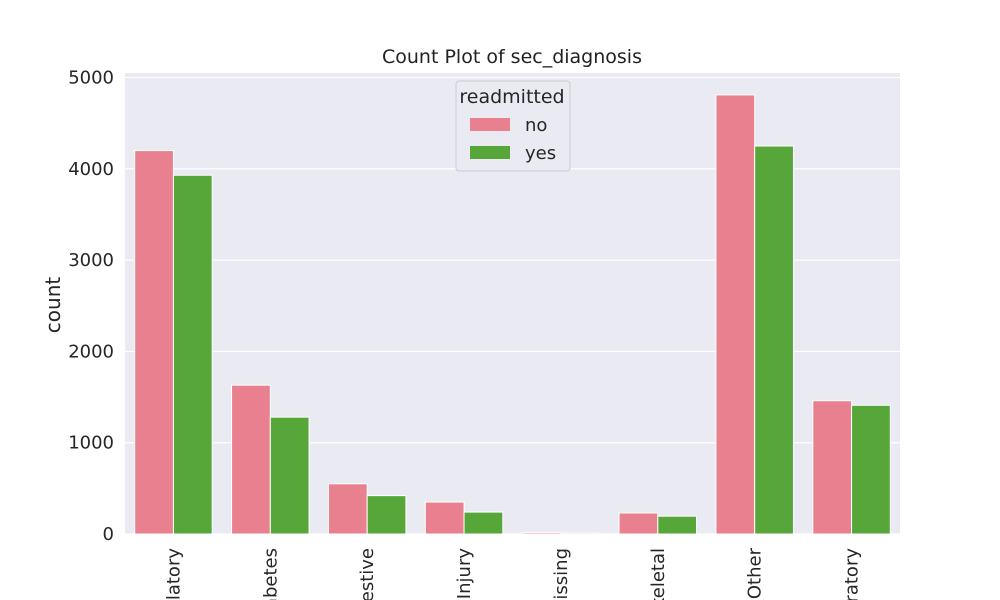 Image resolution: width=1000 pixels, height=600 pixels. I want to click on legend-swatch-yes, so click(490, 152).